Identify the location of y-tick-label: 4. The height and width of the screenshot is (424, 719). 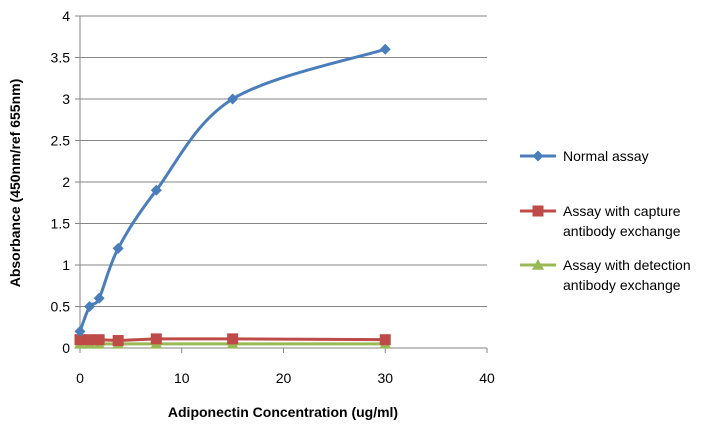
(66, 16).